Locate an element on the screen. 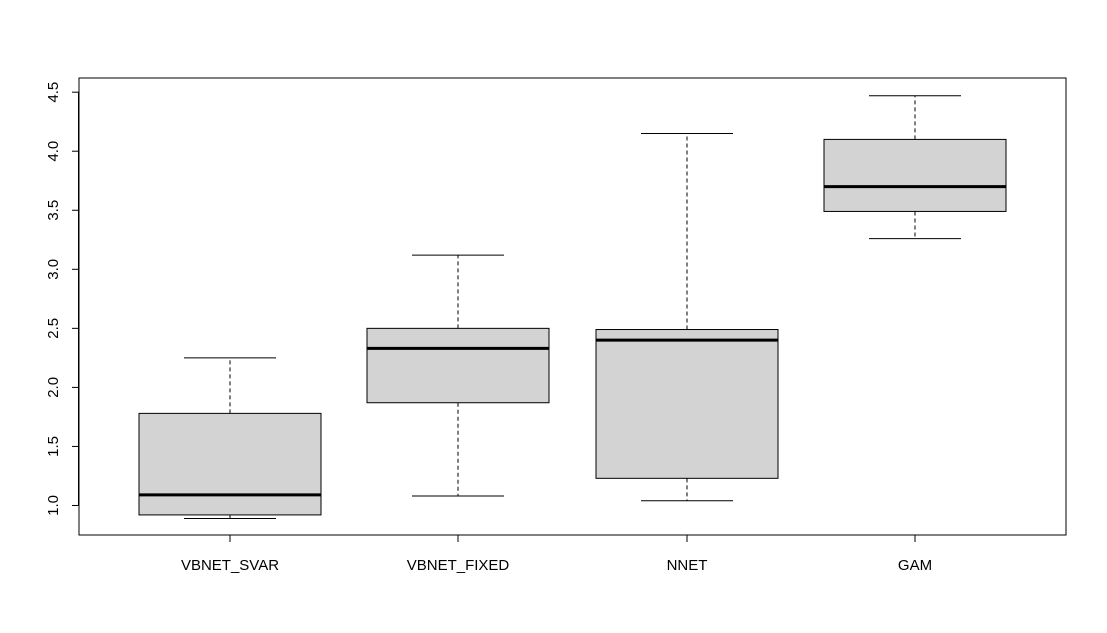  x-tick-label: GAM is located at coordinates (915, 565).